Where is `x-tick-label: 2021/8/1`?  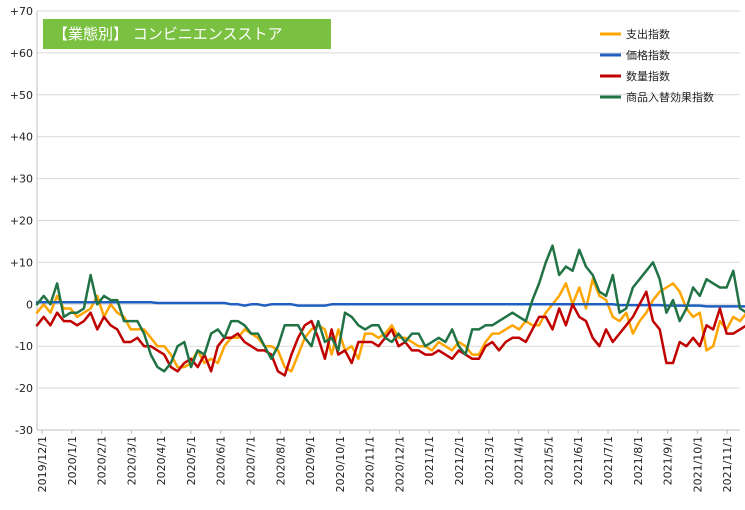 x-tick-label: 2021/8/1 is located at coordinates (638, 460).